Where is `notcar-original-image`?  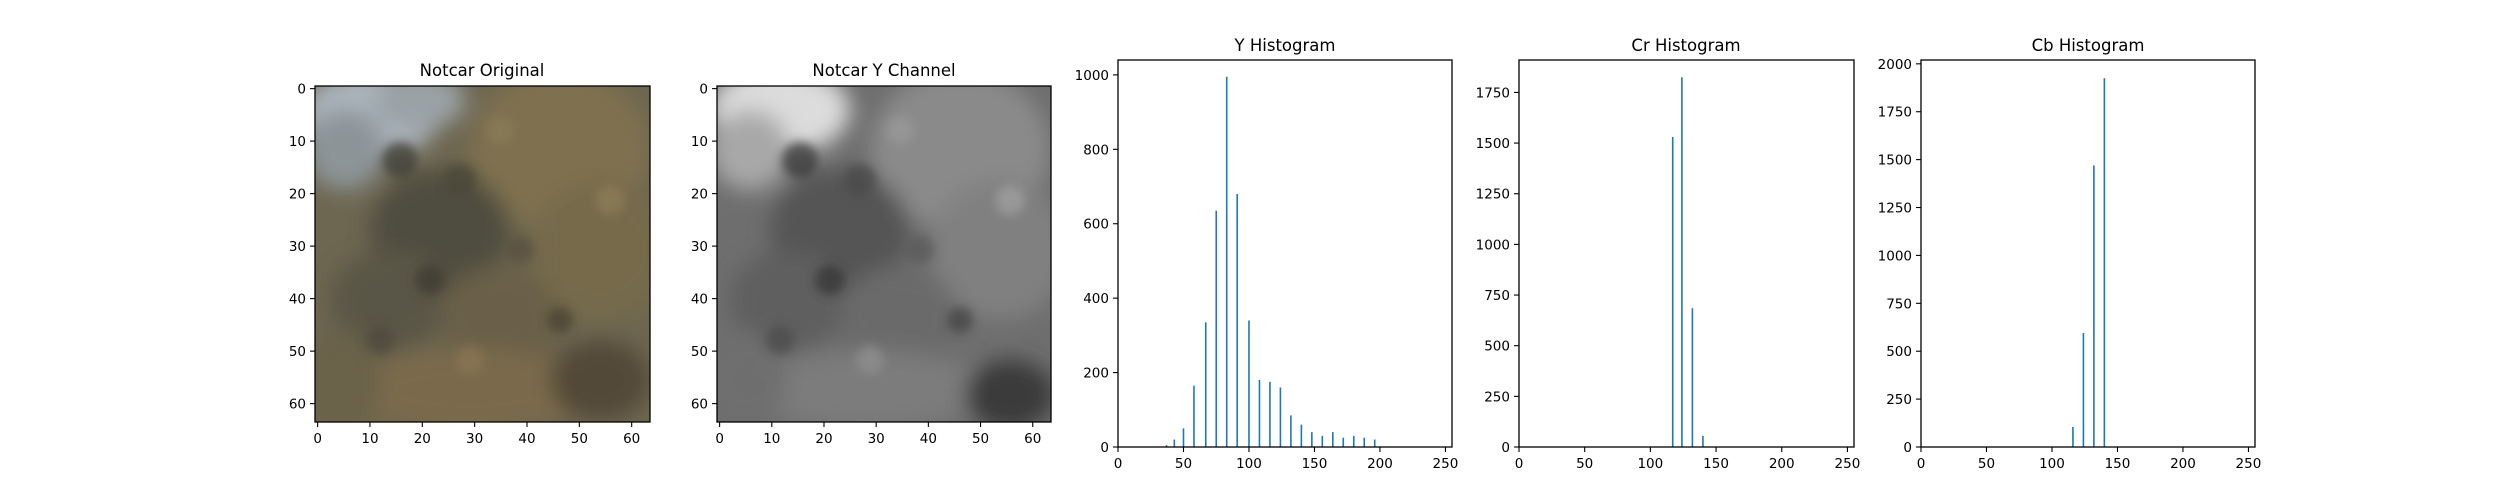
notcar-original-image is located at coordinates (482, 254).